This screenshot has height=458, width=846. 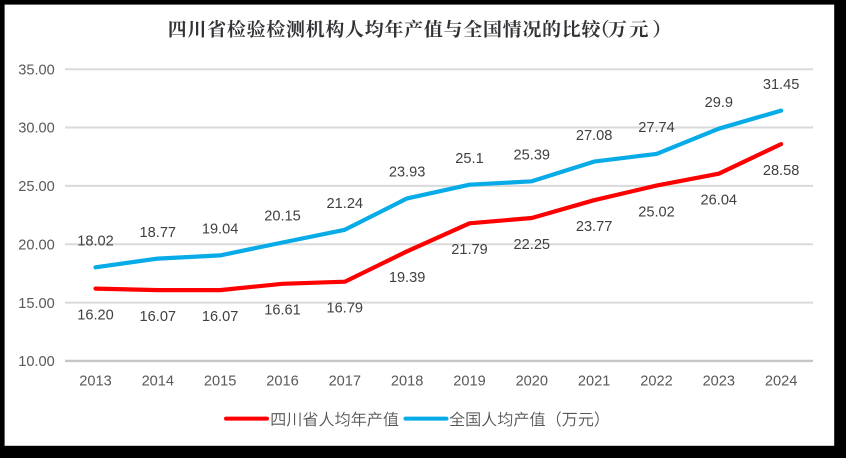 I want to click on svg-text: 25.39, so click(x=532, y=156).